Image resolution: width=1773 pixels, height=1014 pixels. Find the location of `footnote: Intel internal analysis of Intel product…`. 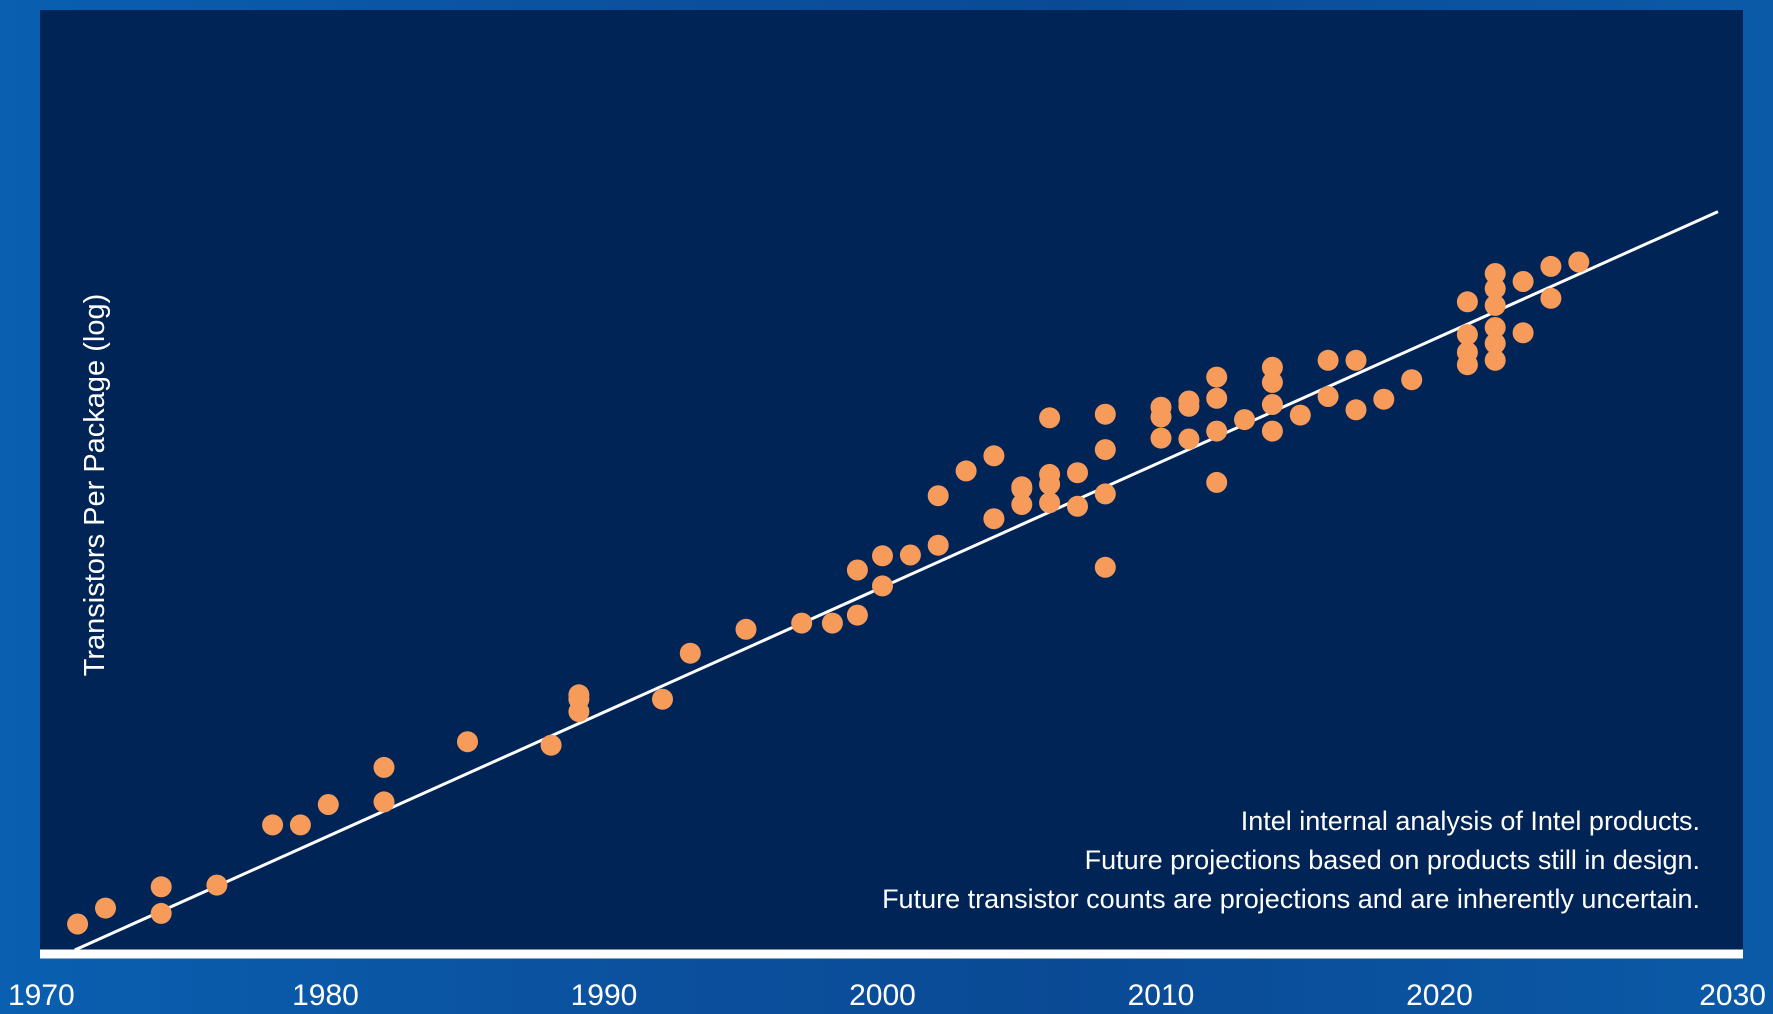

footnote: Intel internal analysis of Intel product… is located at coordinates (1291, 860).